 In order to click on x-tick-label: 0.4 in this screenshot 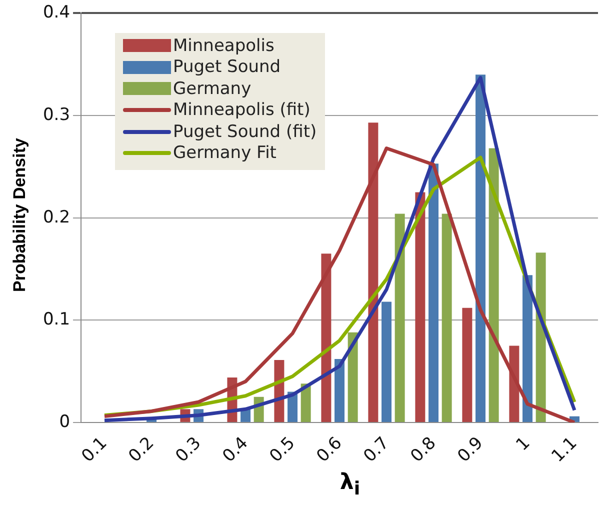, I will do `click(235, 449)`.